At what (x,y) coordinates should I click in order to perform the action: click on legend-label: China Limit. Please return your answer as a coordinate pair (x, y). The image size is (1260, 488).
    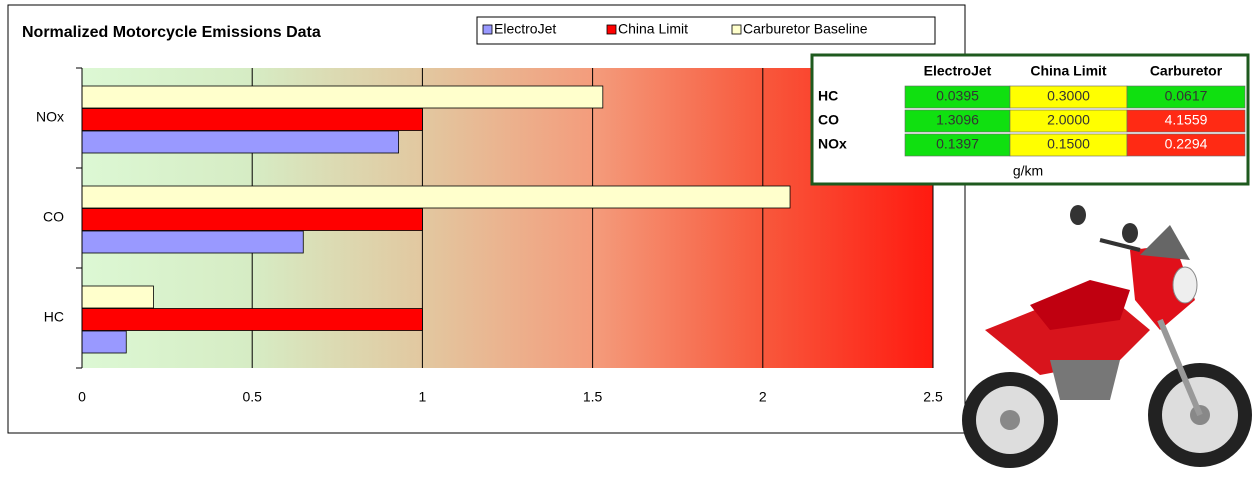
    Looking at the image, I should click on (653, 29).